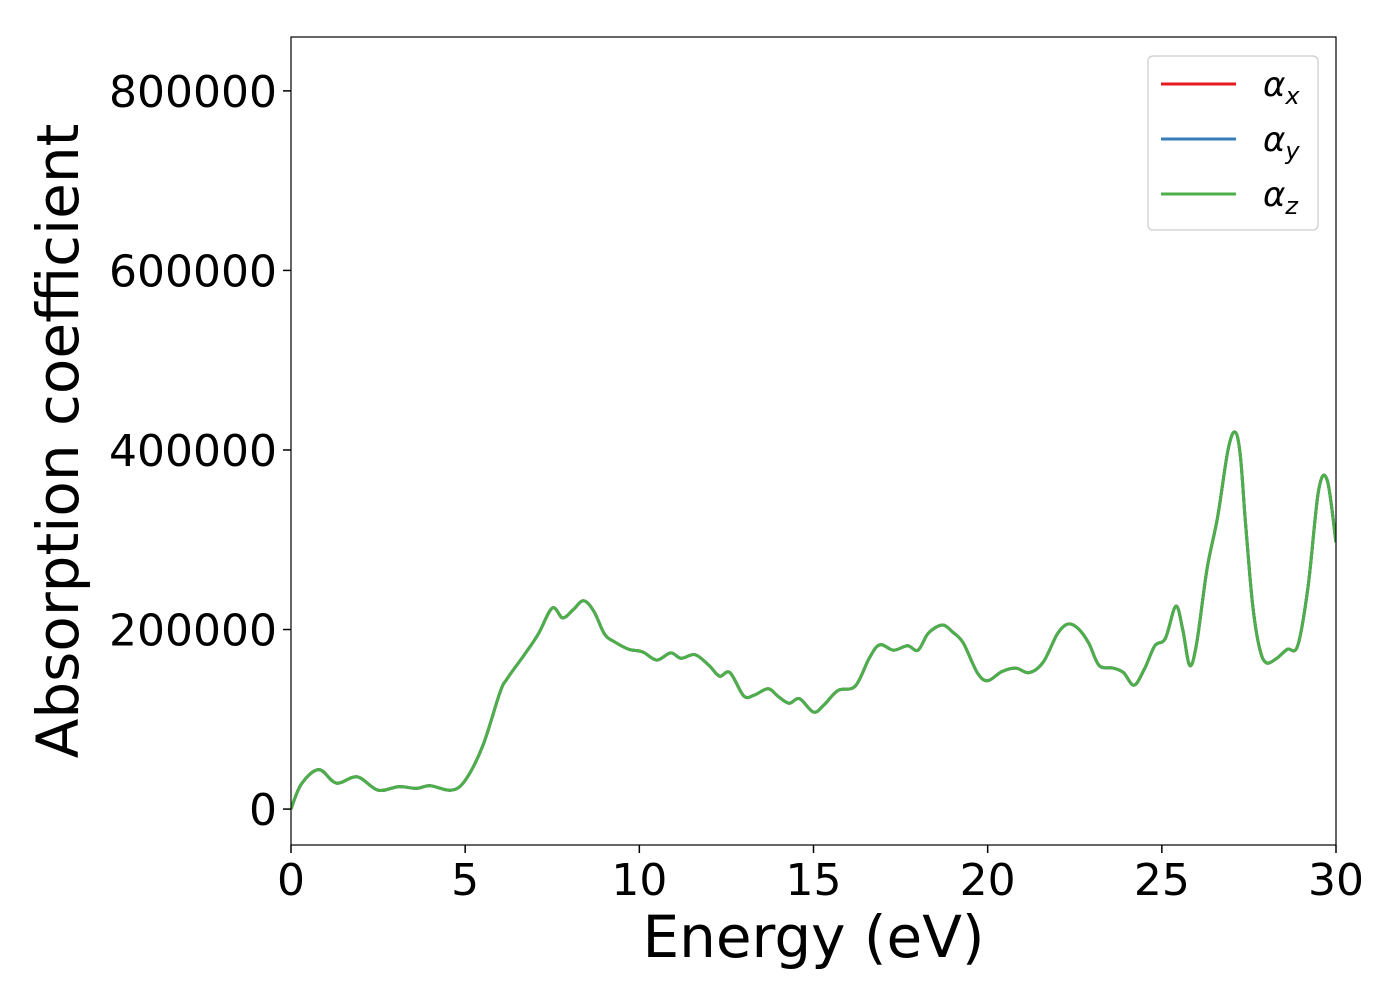 This screenshot has height=1000, width=1400. Describe the element at coordinates (193, 451) in the screenshot. I see `y-tick-label: 400000` at that location.